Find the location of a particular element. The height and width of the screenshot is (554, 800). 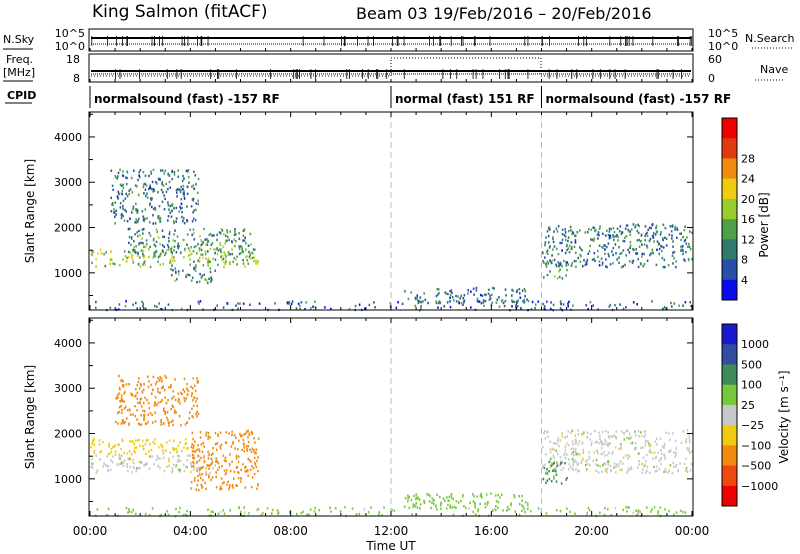

velocity-colorbar-swatch is located at coordinates (729, 496).